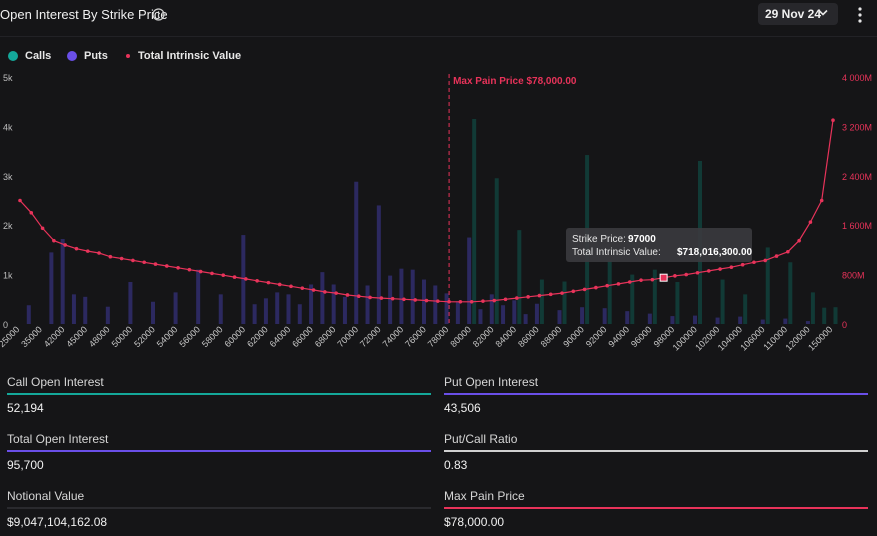 Image resolution: width=877 pixels, height=536 pixels. Describe the element at coordinates (715, 252) in the screenshot. I see `tooltip-value-value: $718,016,300.00` at that location.